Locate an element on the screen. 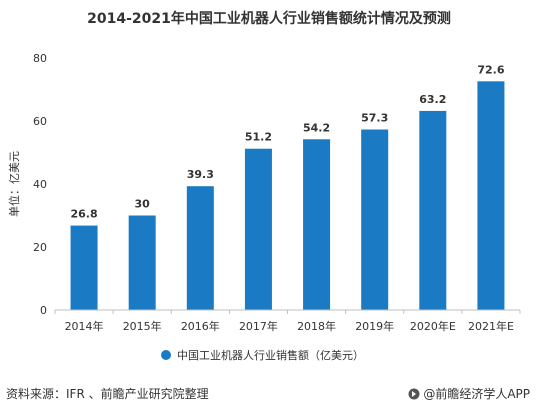 The image size is (538, 410). data-label: 63.2 is located at coordinates (432, 99).